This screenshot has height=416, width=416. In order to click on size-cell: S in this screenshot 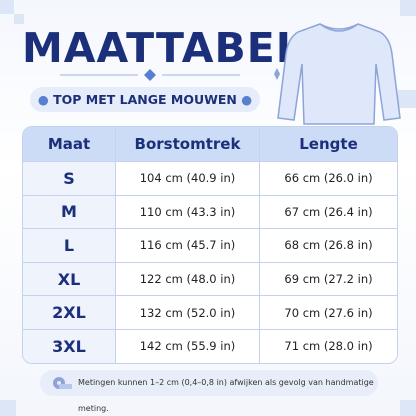, I will do `click(69, 178)`.